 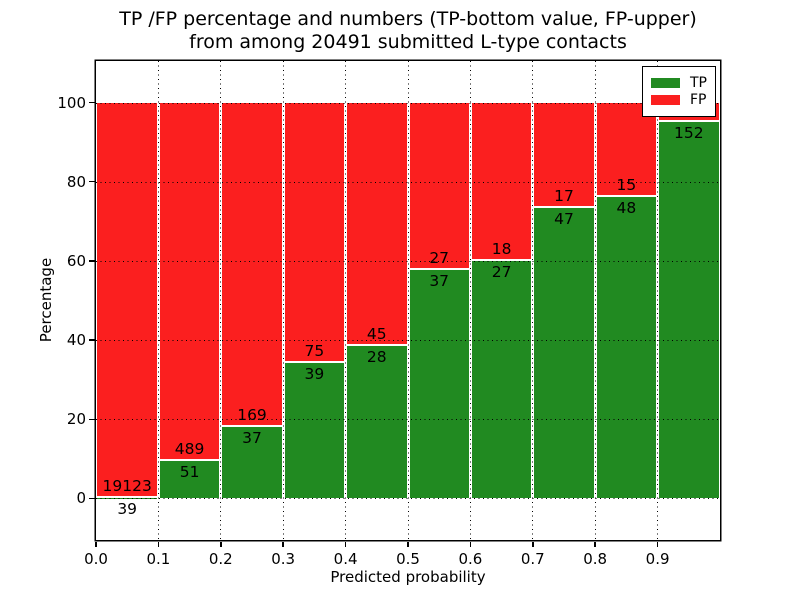 What do you see at coordinates (657, 559) in the screenshot?
I see `x-tick-label: 0.9` at bounding box center [657, 559].